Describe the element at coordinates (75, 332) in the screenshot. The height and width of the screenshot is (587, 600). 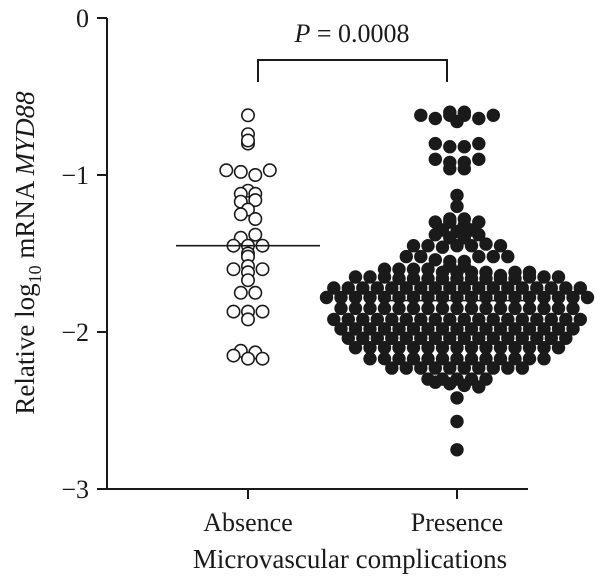
I see `y-tick-label: −2` at that location.